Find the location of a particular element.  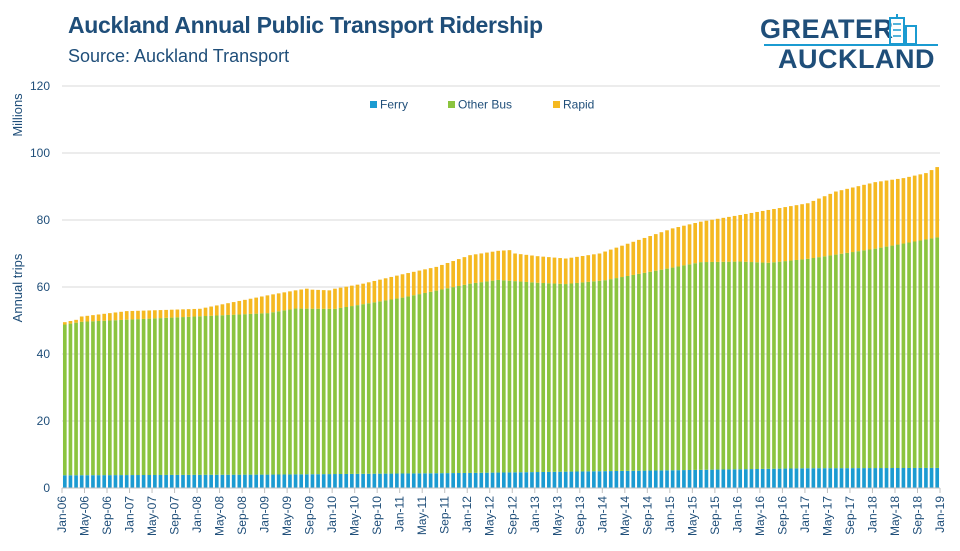

y-tick-label: 0 is located at coordinates (46, 488).